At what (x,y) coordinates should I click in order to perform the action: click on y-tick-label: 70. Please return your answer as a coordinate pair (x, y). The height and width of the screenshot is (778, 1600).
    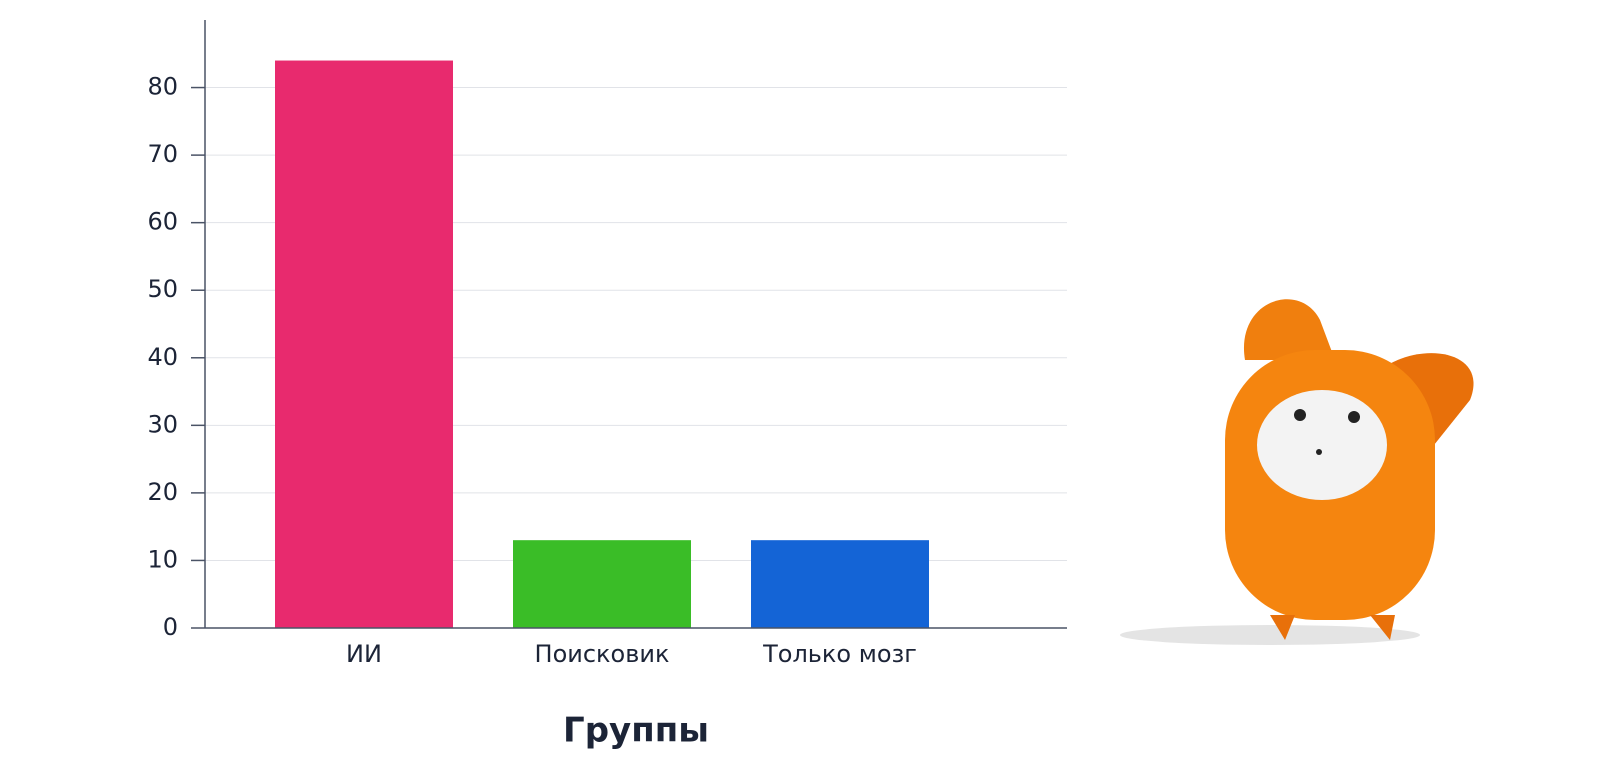
    Looking at the image, I should click on (162, 154).